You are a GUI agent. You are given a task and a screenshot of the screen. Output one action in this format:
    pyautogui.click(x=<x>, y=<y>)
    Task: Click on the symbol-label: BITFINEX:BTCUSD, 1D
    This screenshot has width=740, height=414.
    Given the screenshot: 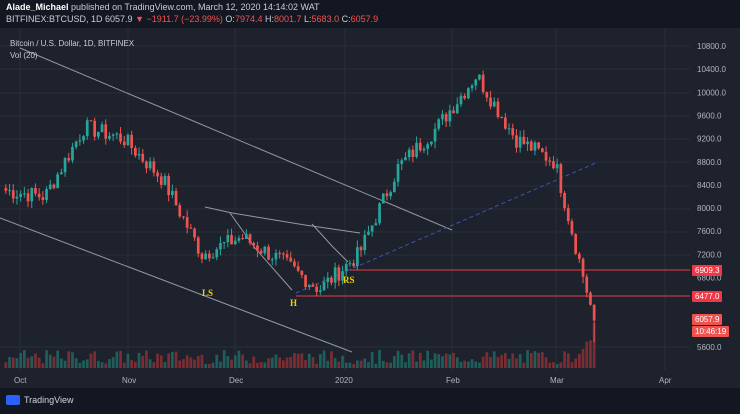 What is the action you would take?
    pyautogui.click(x=54, y=19)
    